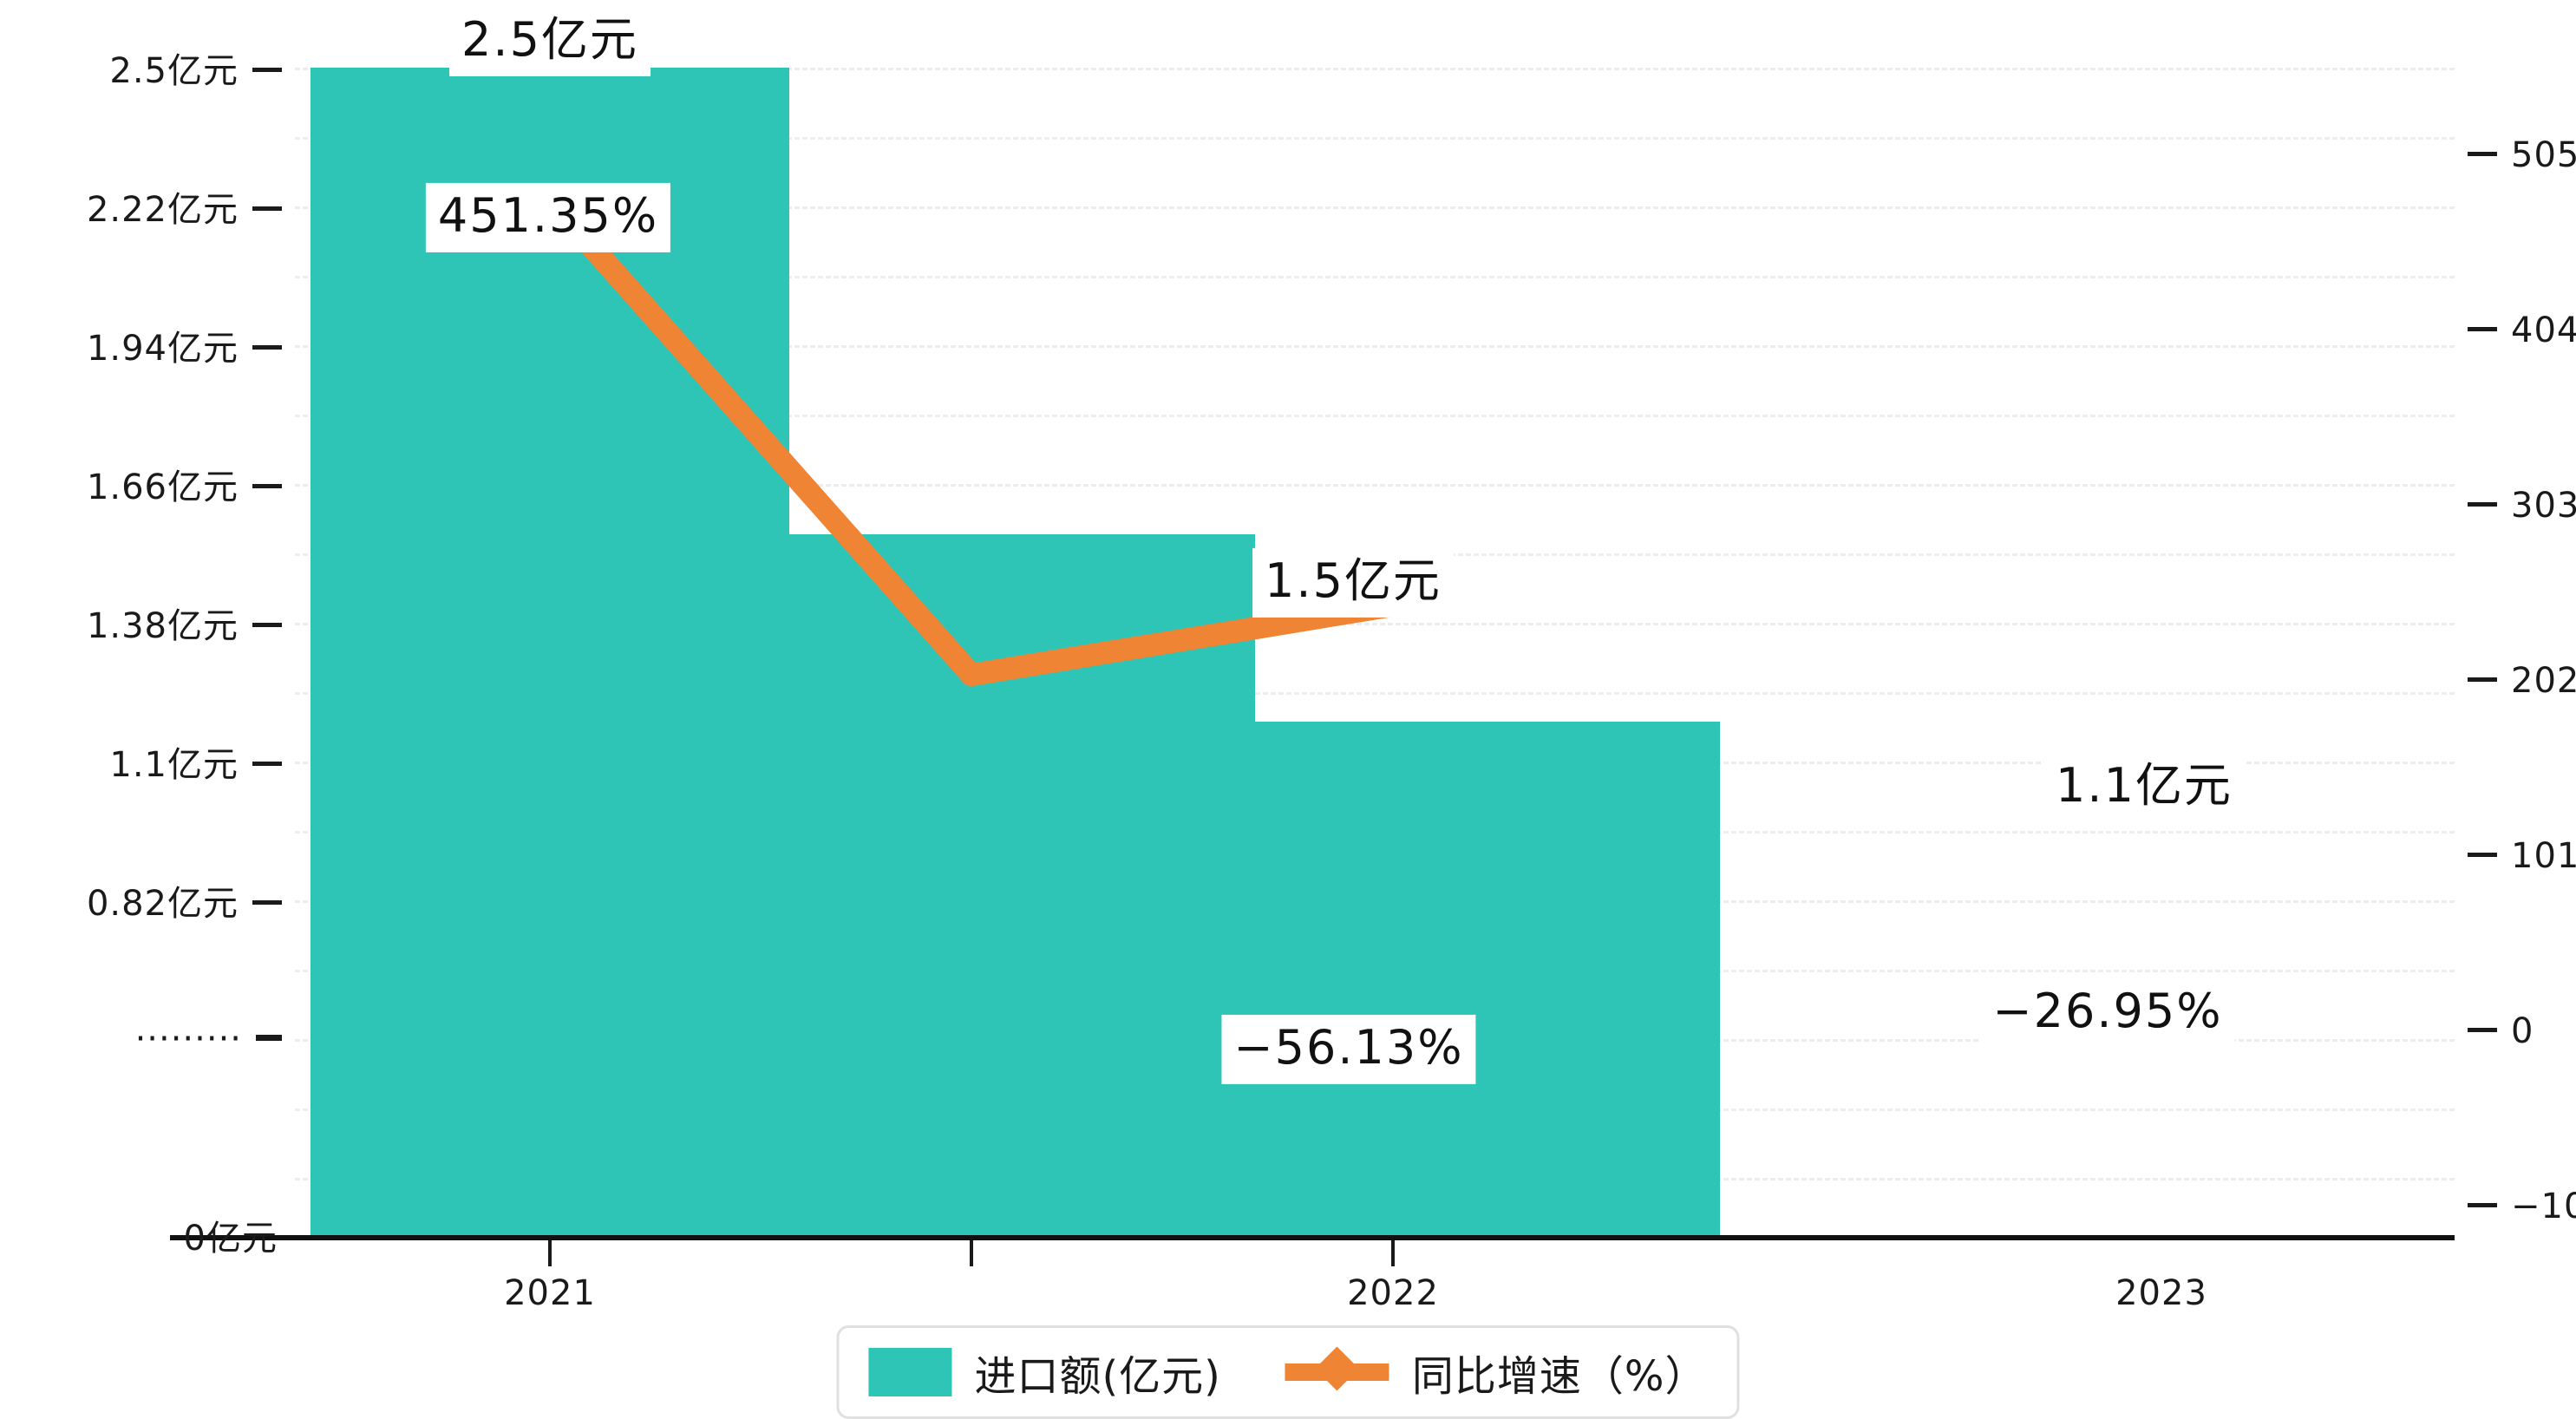  I want to click on y-axis-left-tick-label: 1.38亿元, so click(162, 626).